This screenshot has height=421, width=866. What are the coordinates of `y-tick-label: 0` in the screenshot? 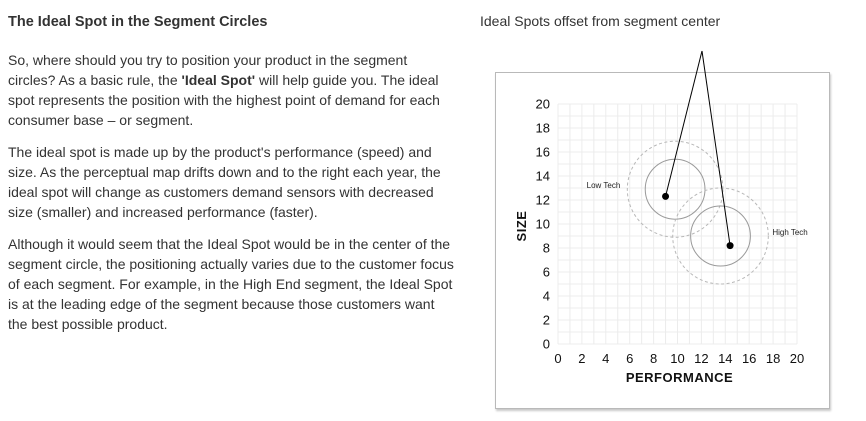 It's located at (546, 344).